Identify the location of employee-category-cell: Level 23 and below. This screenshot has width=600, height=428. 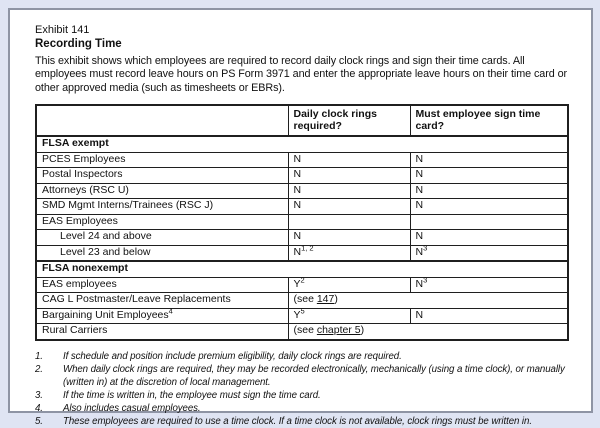
(162, 253).